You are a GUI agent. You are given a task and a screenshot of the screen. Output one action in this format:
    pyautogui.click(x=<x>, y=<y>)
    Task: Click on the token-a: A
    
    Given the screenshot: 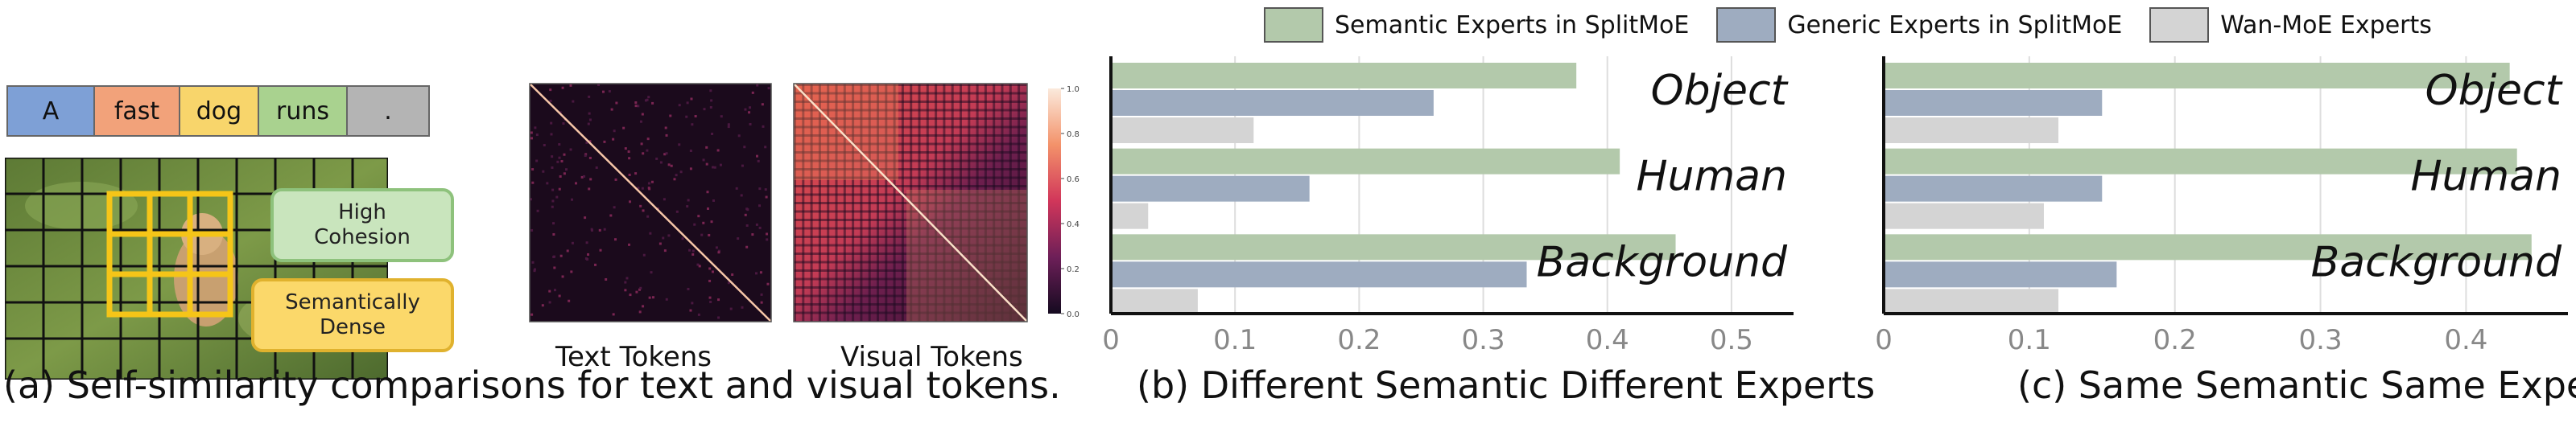 What is the action you would take?
    pyautogui.click(x=50, y=111)
    